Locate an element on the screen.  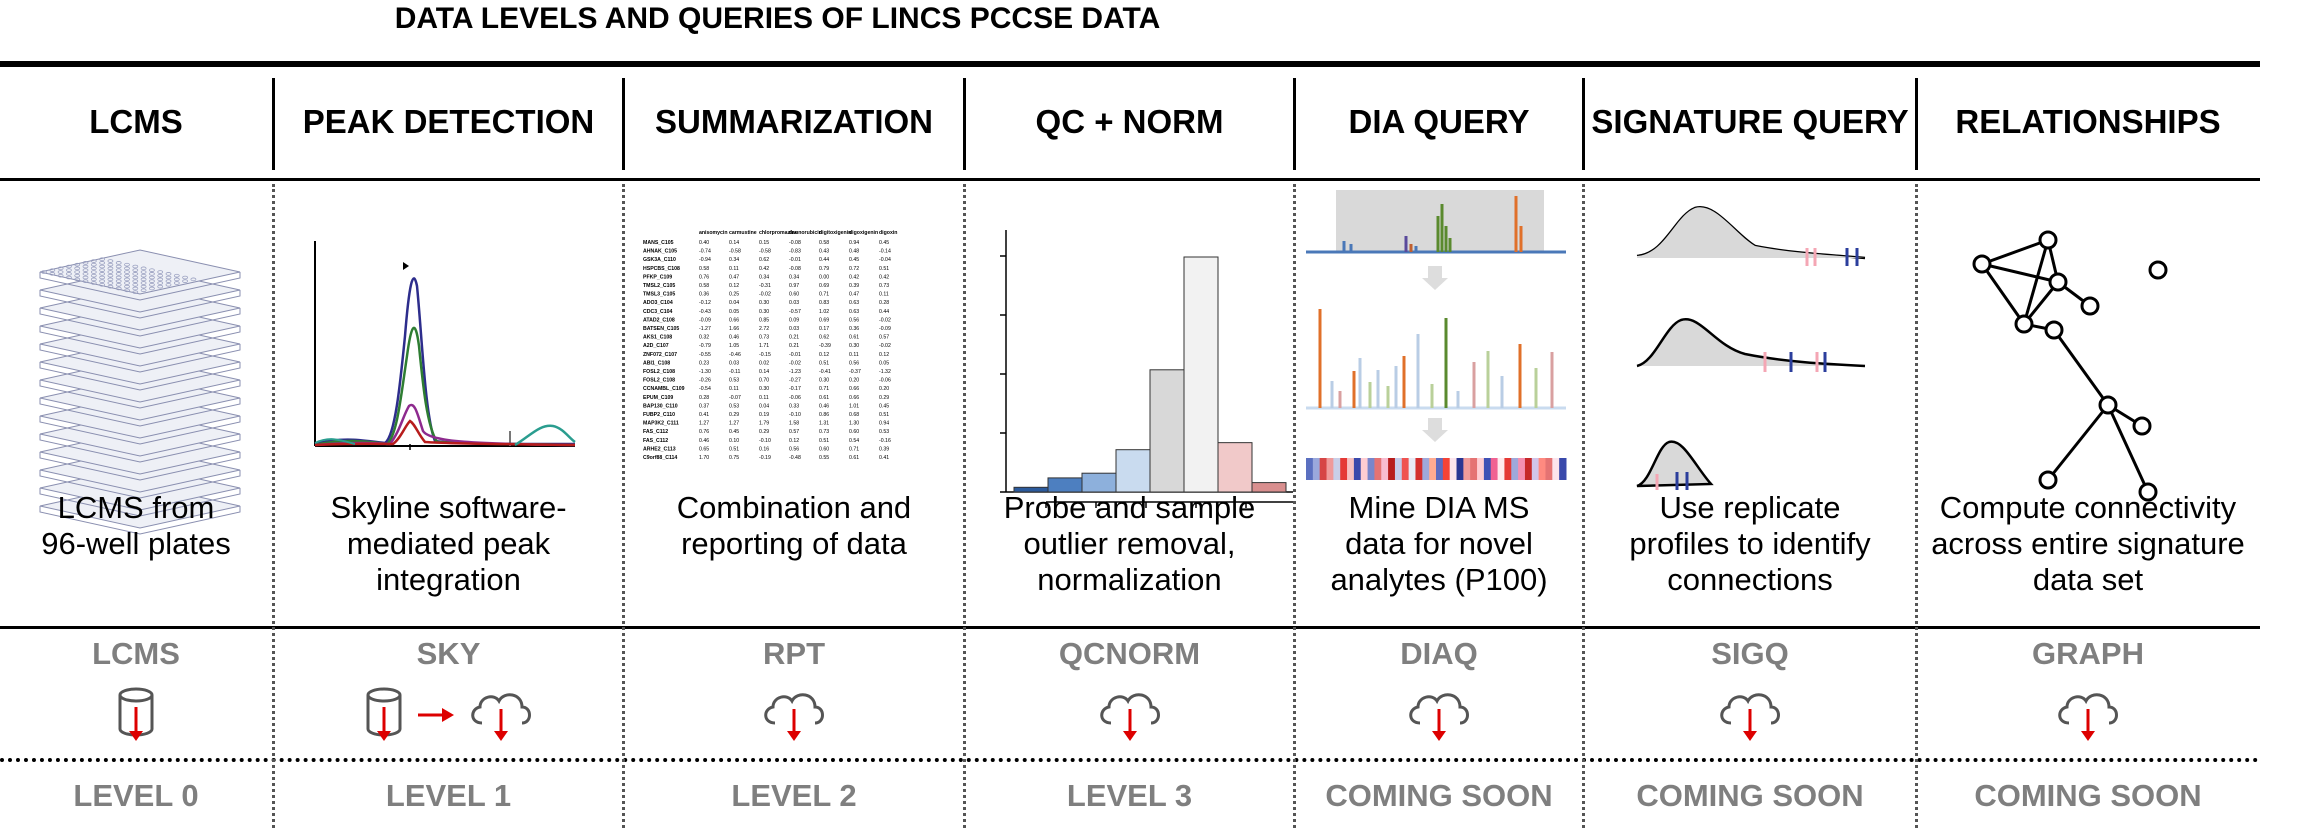
table-cell: -0.10 is located at coordinates (795, 415).